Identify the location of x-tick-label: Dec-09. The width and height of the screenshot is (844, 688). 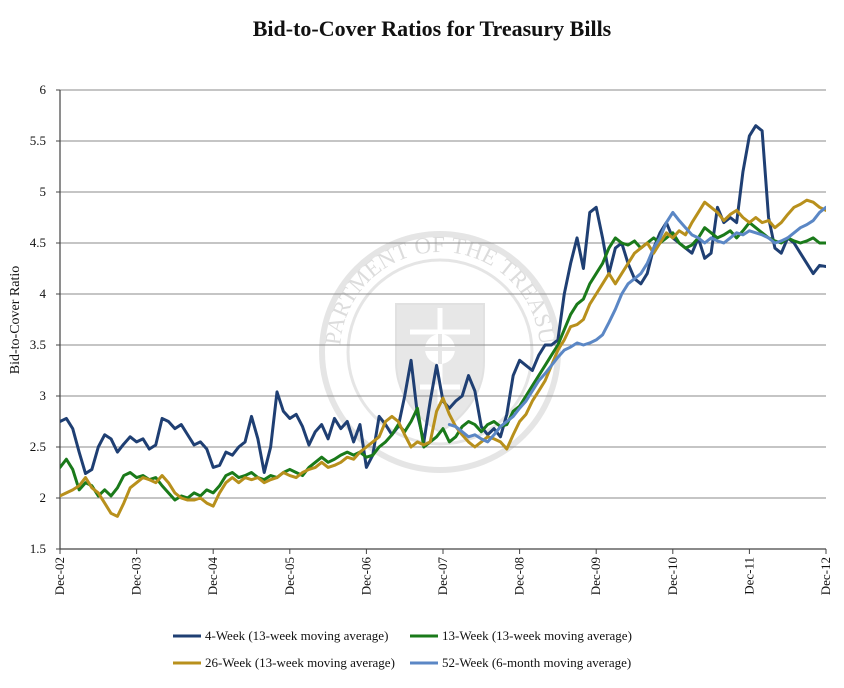
(595, 576).